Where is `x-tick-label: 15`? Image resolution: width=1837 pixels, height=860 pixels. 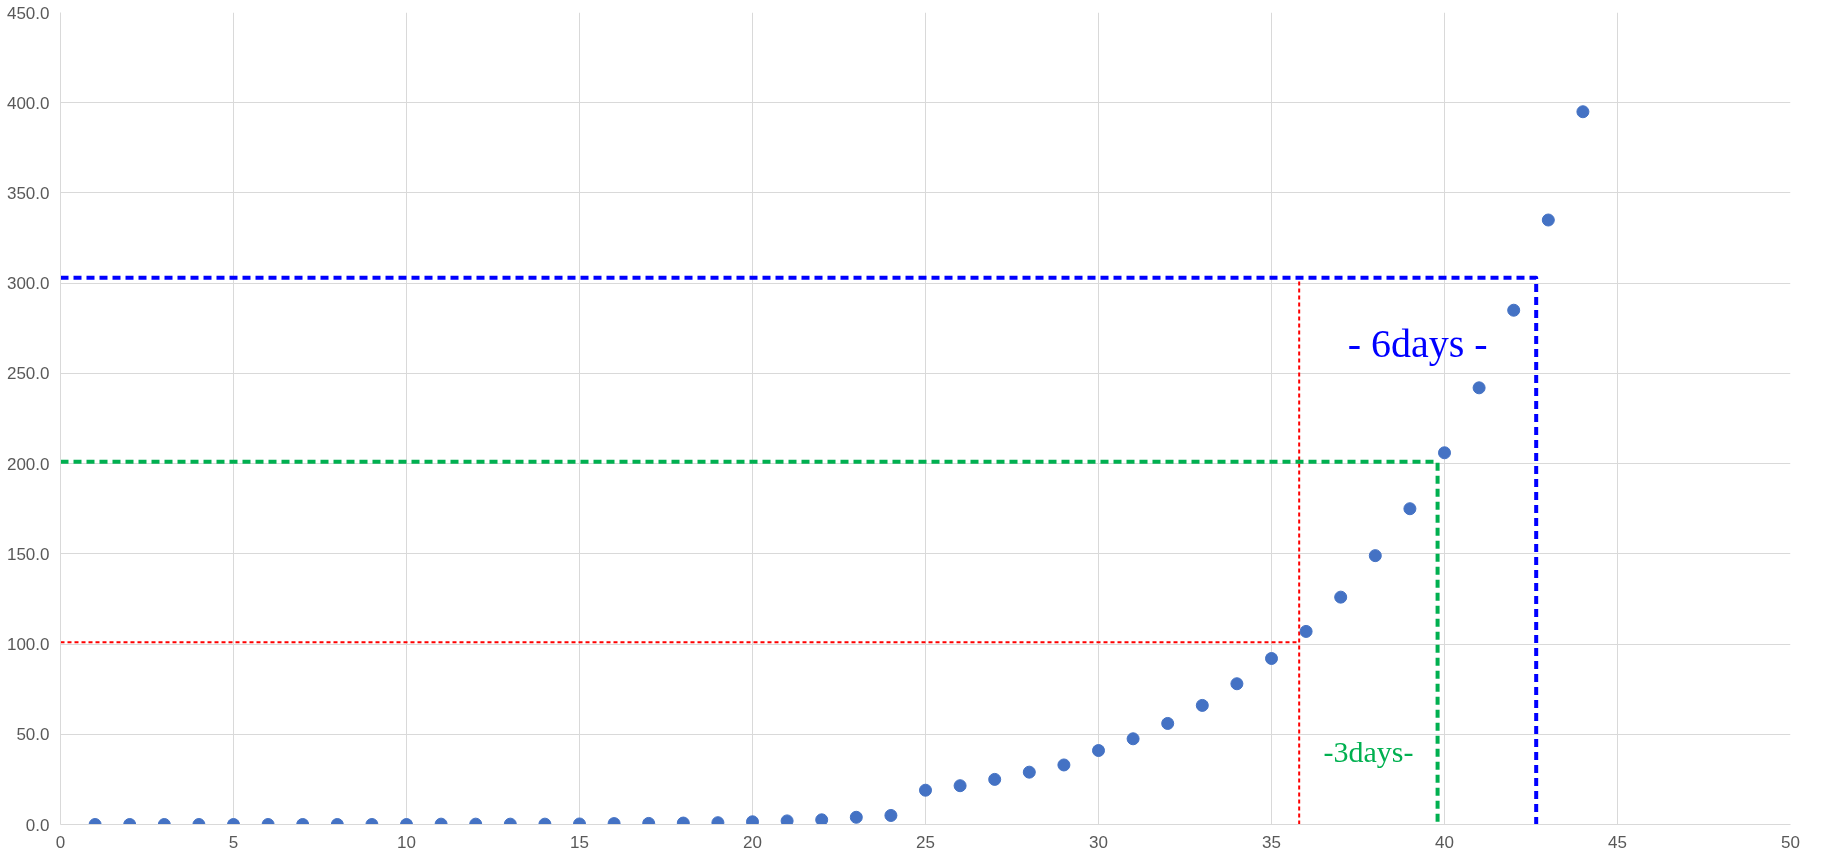
x-tick-label: 15 is located at coordinates (579, 842).